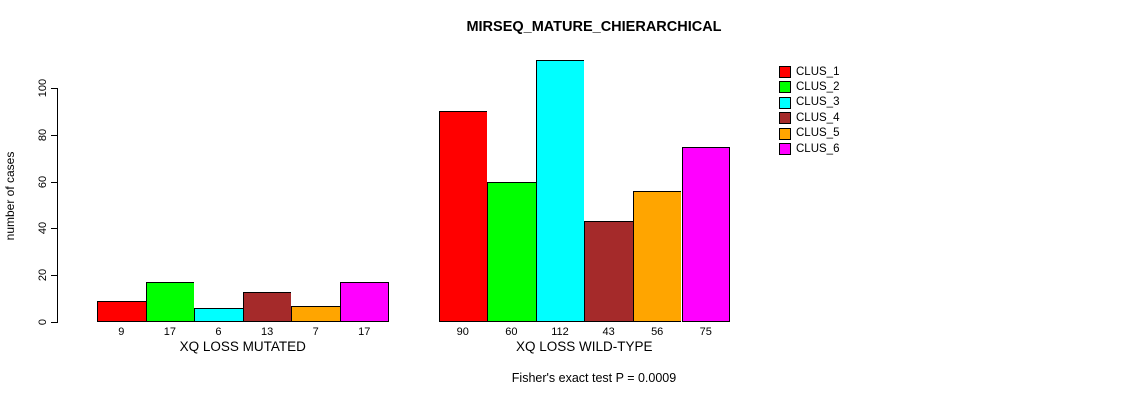 The height and width of the screenshot is (400, 1140). Describe the element at coordinates (43, 88) in the screenshot. I see `y-axis-tick-label: 100` at that location.